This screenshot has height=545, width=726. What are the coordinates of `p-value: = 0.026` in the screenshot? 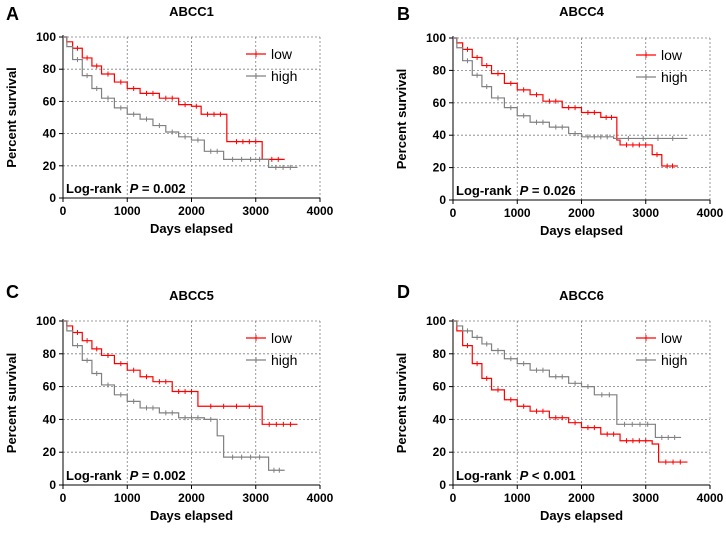 It's located at (551, 190).